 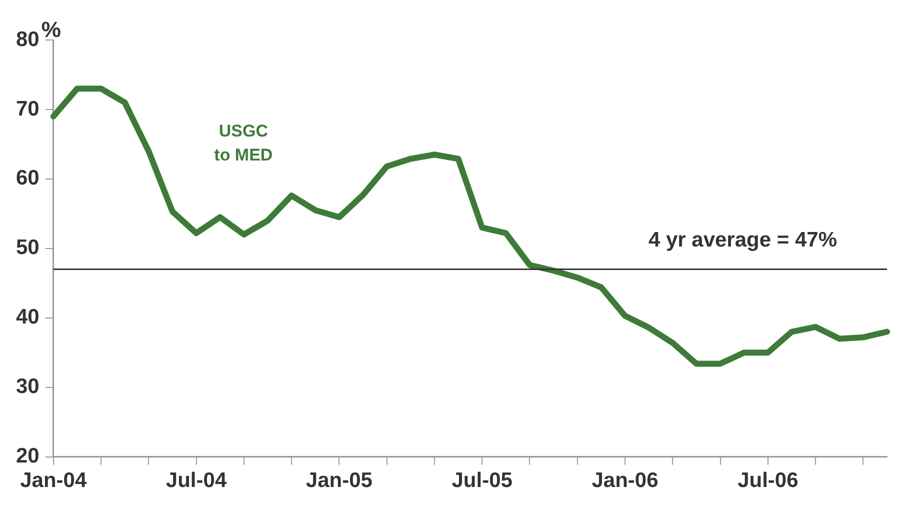 I want to click on x-tick-label: Jul-05, so click(x=482, y=480).